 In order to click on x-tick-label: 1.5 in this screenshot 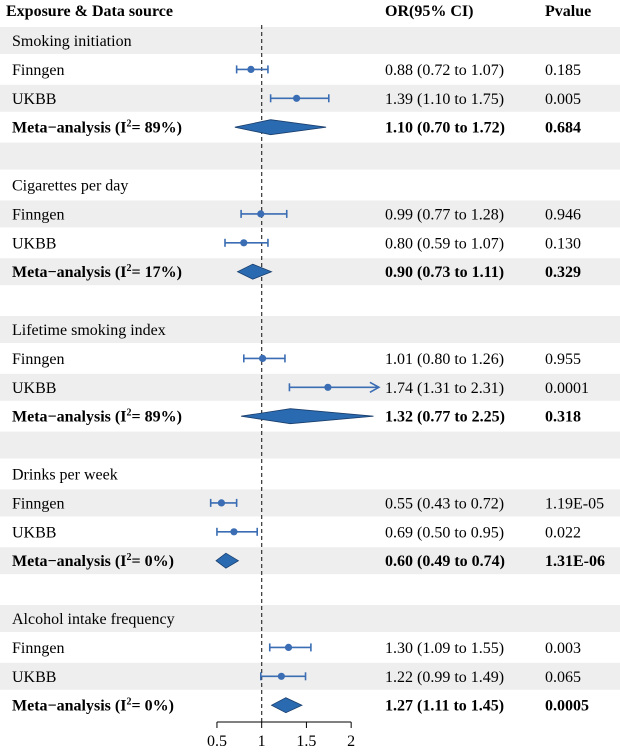, I will do `click(306, 741)`.